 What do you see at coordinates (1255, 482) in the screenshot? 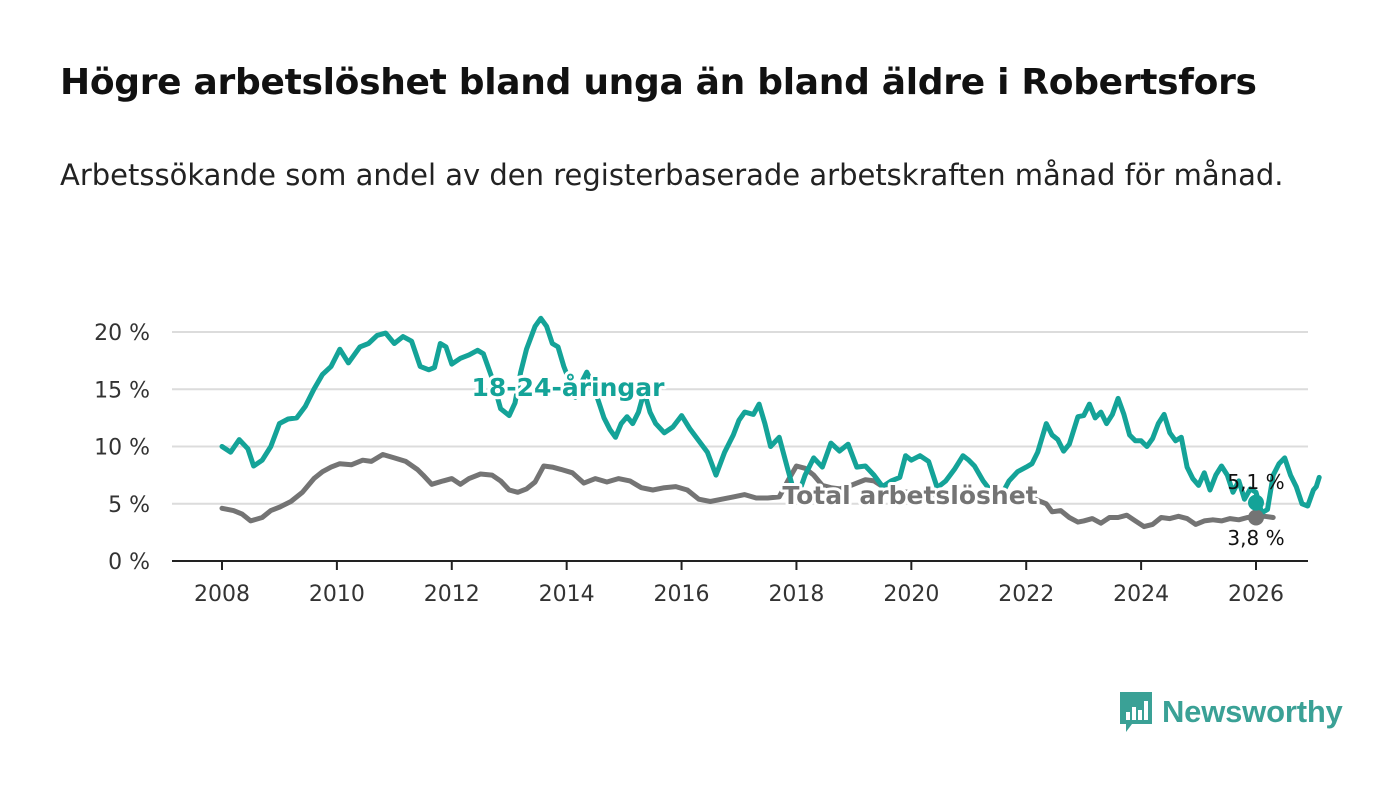
I see `youth-end-label: 5,1 %` at bounding box center [1255, 482].